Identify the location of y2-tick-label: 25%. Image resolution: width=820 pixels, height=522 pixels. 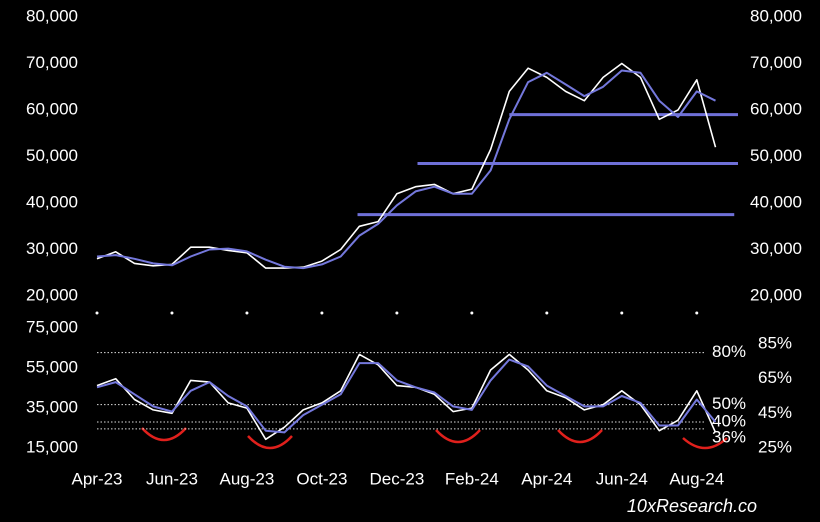
(775, 446).